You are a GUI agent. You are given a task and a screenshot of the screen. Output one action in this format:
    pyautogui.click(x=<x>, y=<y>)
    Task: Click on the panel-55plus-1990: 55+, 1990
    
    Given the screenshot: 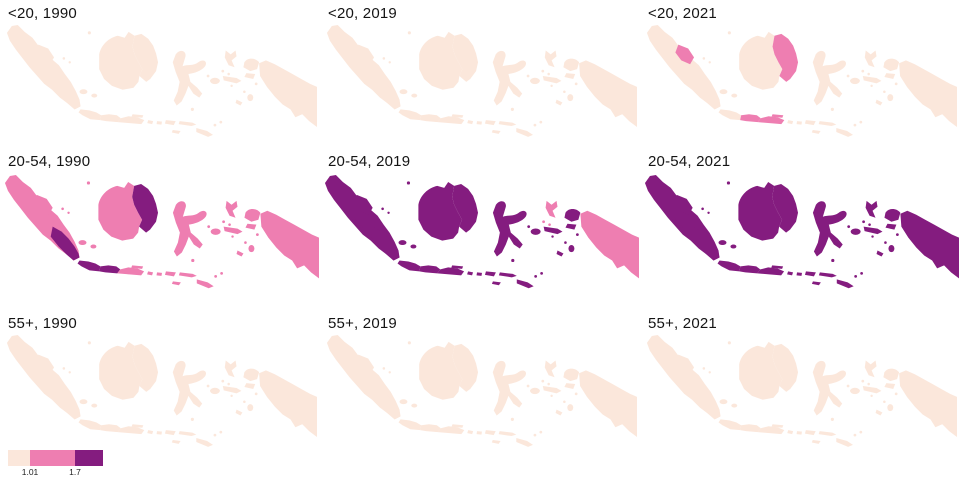 What is the action you would take?
    pyautogui.click(x=160, y=395)
    